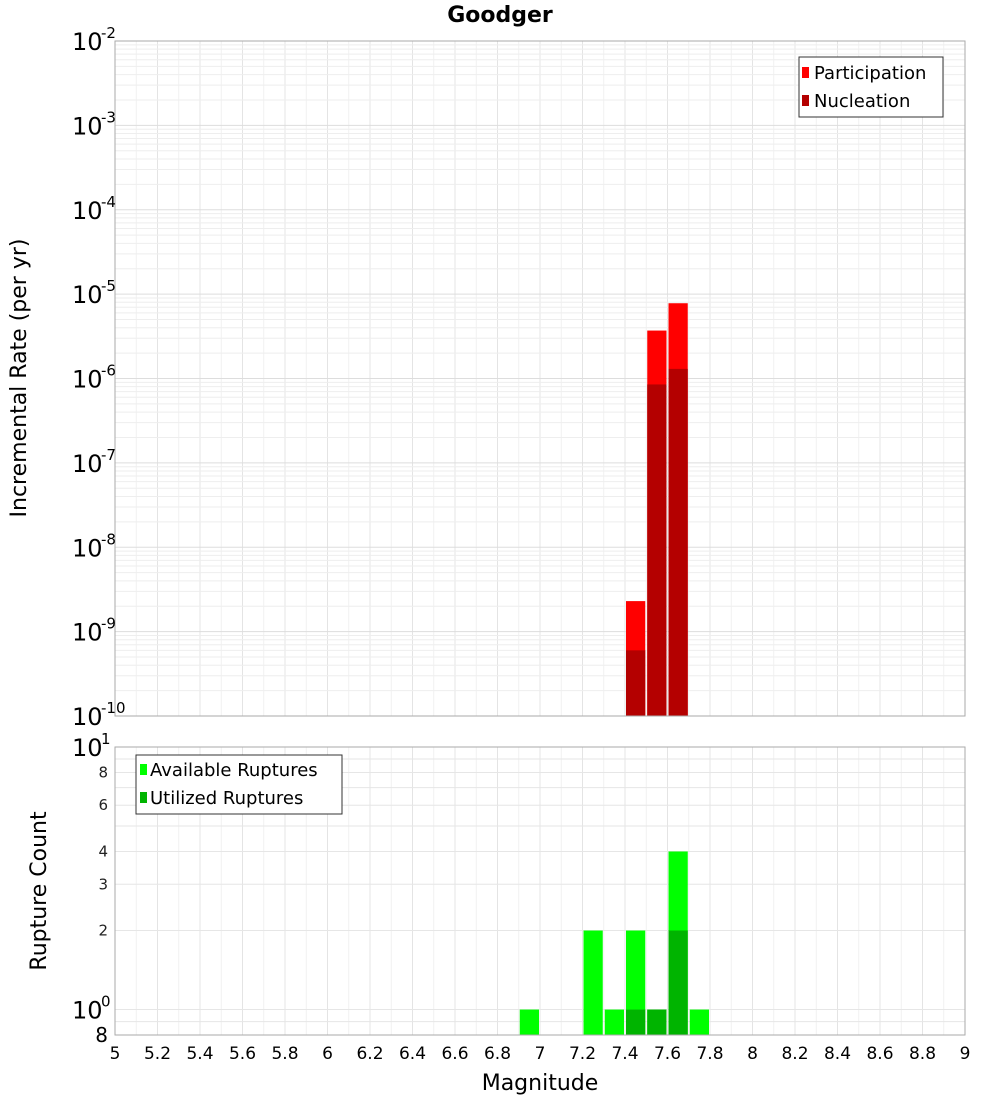 This screenshot has width=1000, height=1100. Describe the element at coordinates (805, 100) in the screenshot. I see `nucleation-legend-swatch` at that location.